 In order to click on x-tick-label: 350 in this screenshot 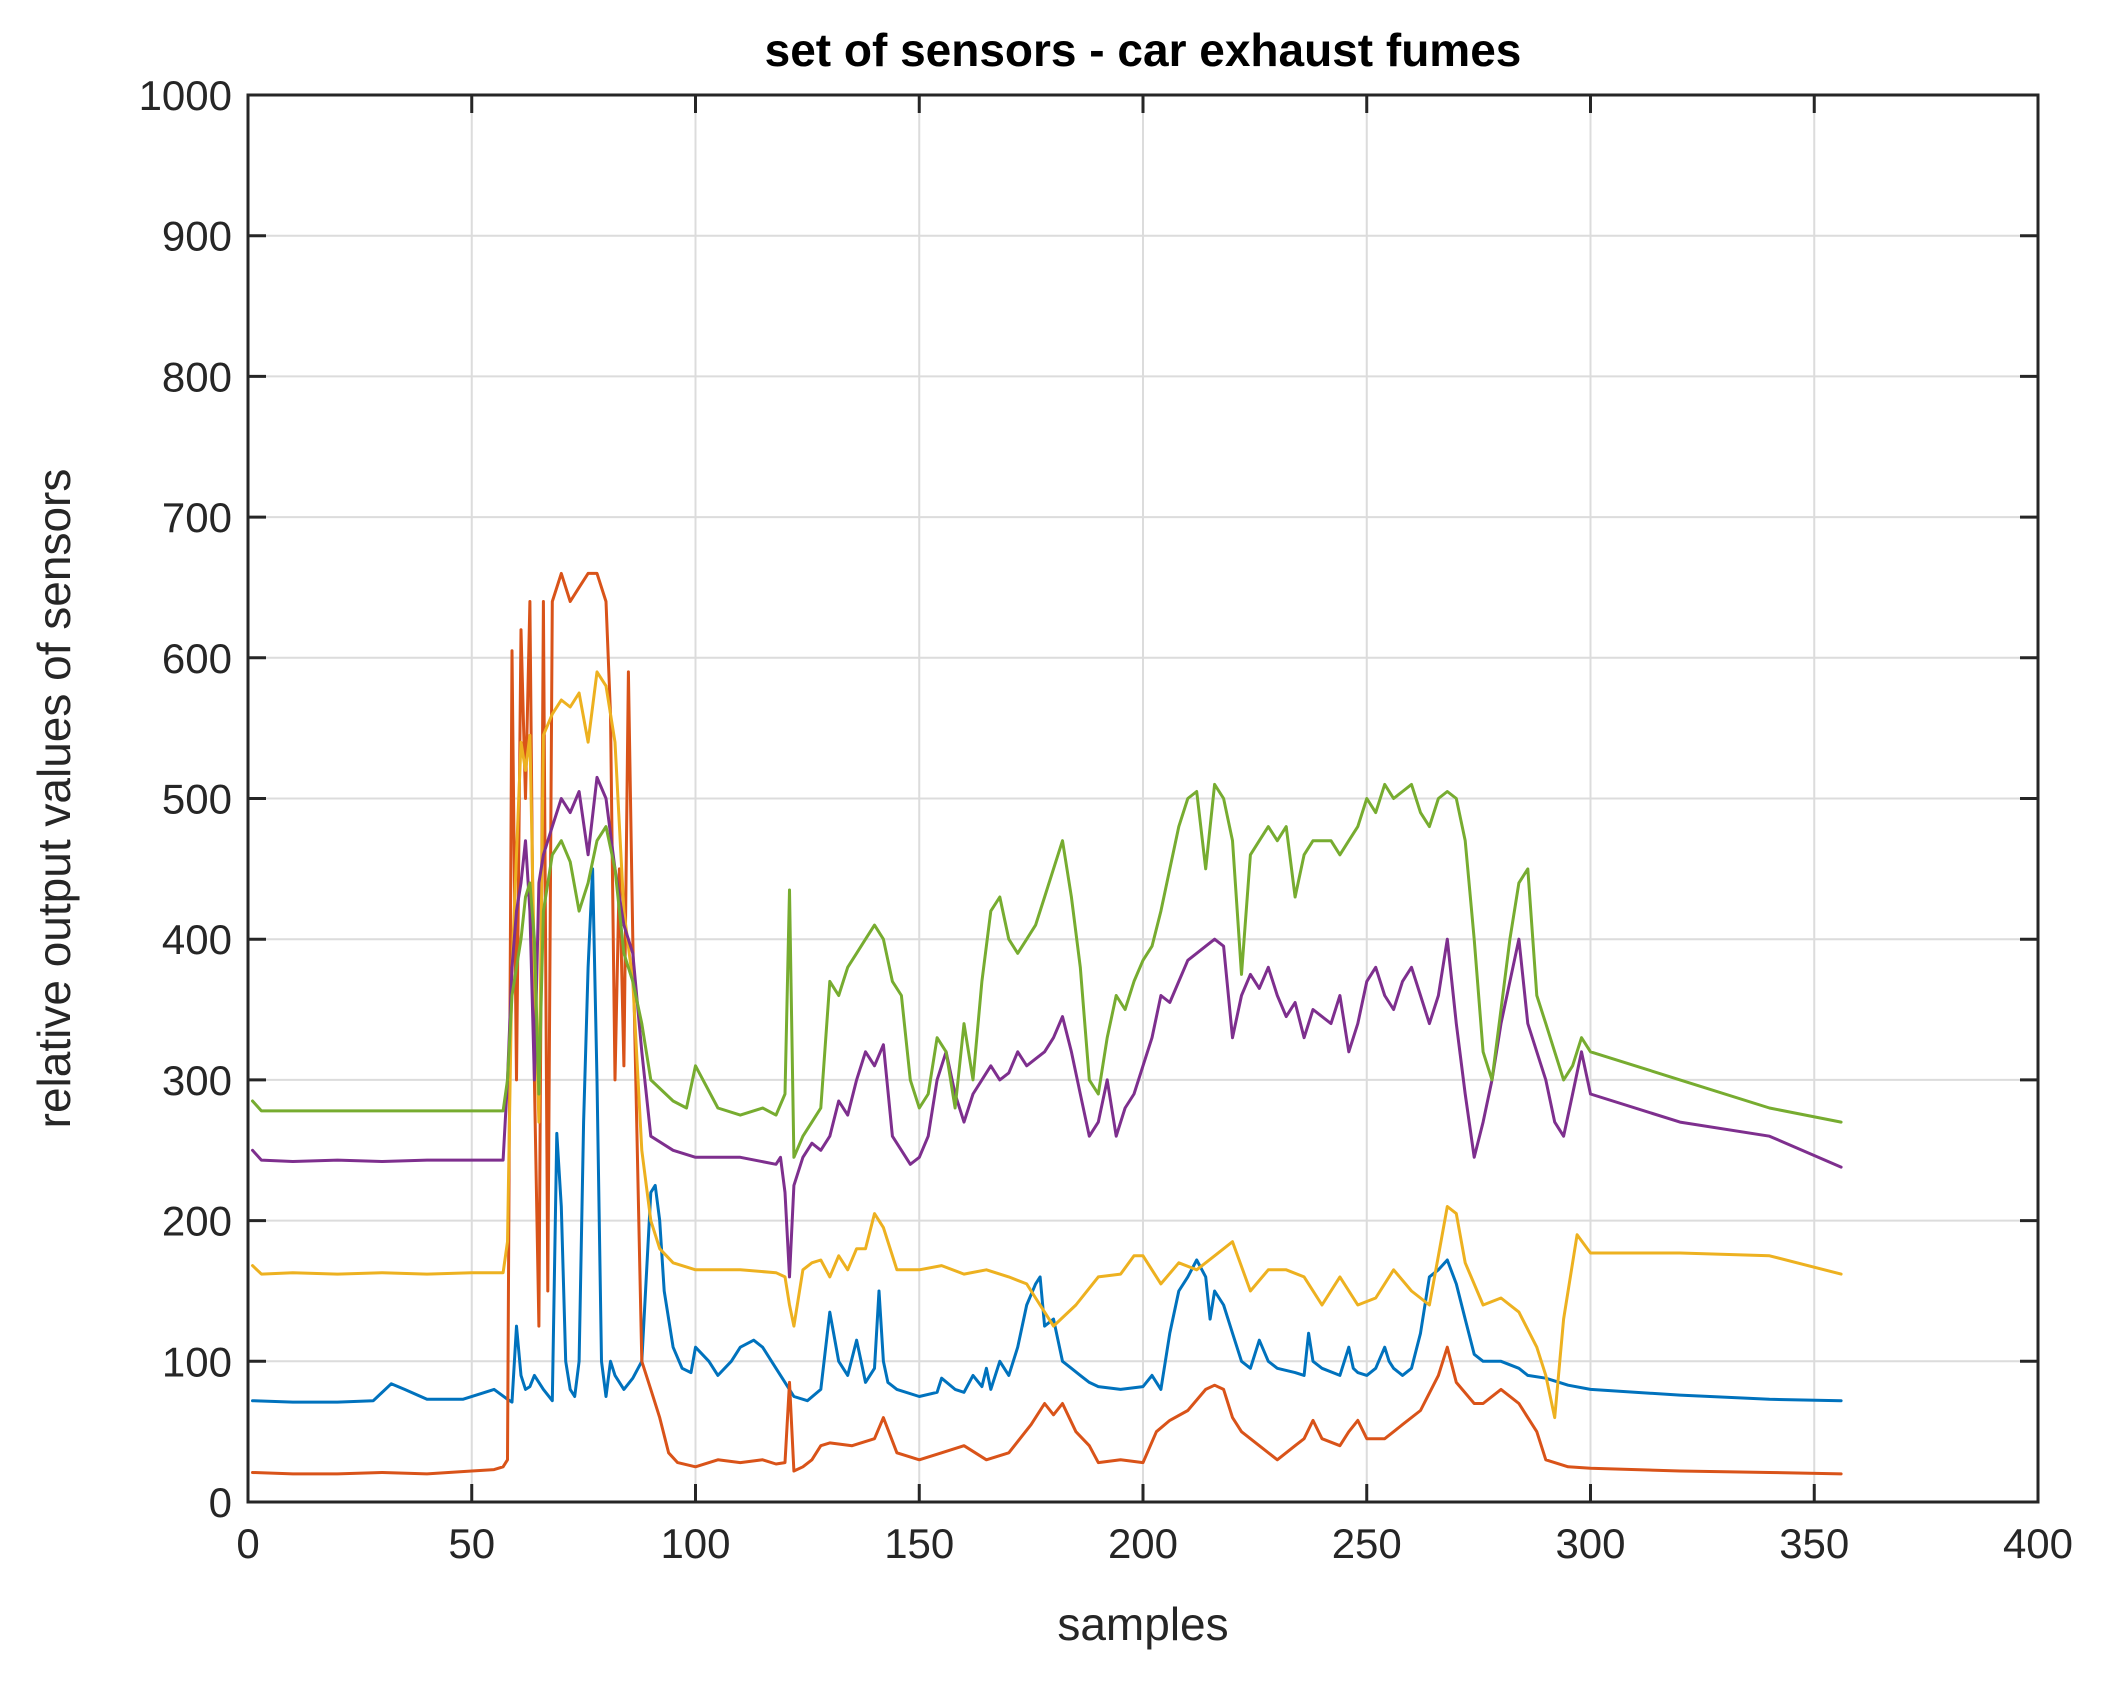, I will do `click(1814, 1543)`.